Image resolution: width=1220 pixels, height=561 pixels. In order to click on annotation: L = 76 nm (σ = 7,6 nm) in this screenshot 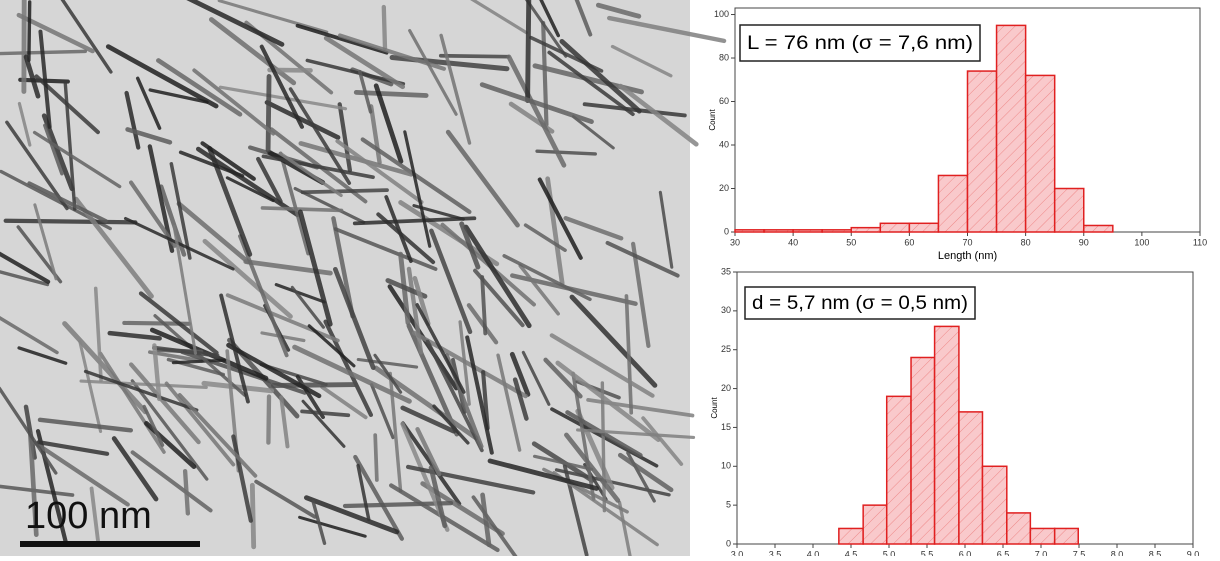, I will do `click(860, 43)`.